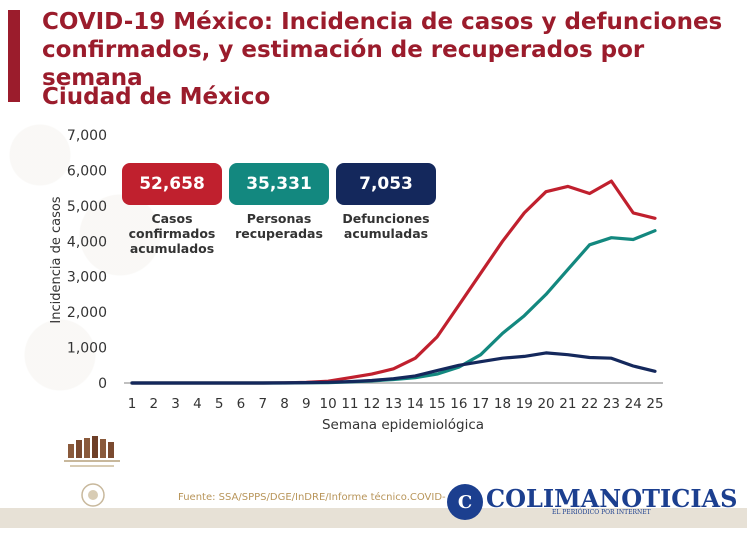  I want to click on x-tick-label: 12, so click(371, 404).